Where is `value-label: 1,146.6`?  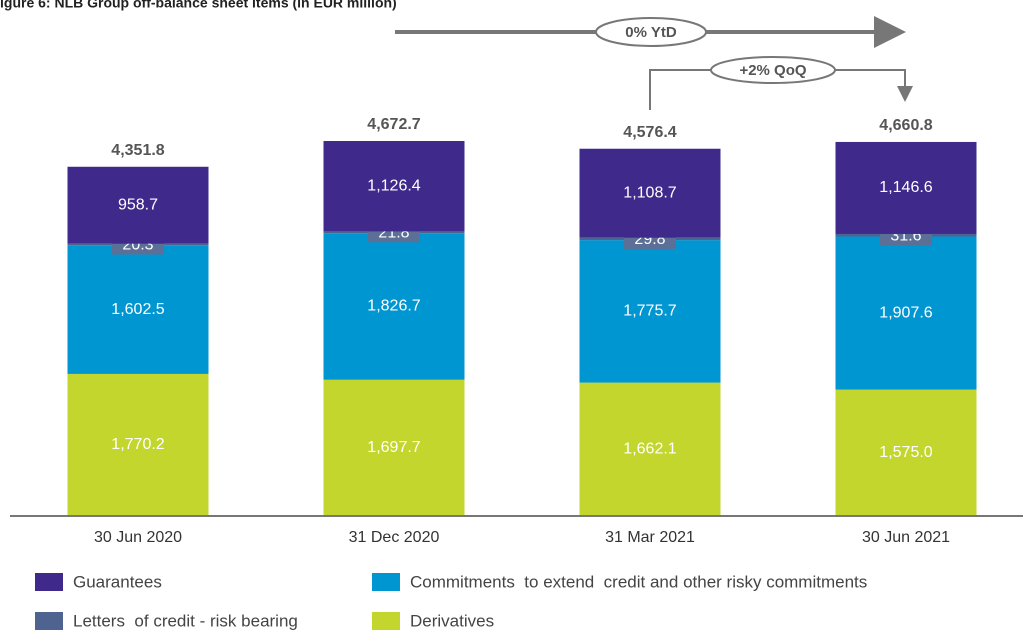
value-label: 1,146.6 is located at coordinates (905, 187).